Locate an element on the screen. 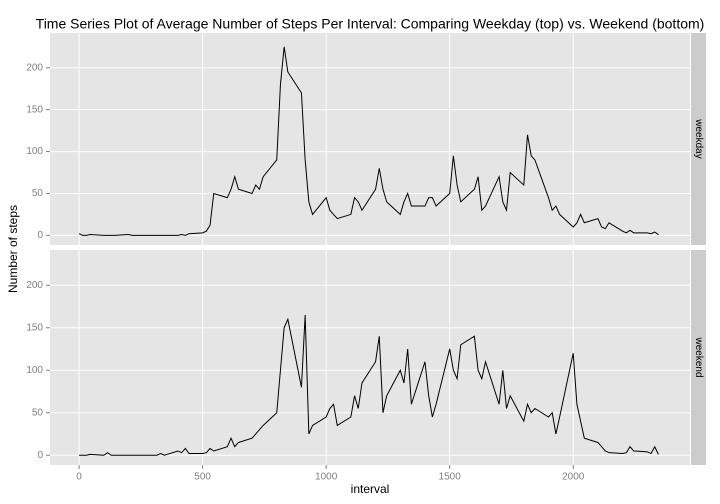  x-tick-label: 0 is located at coordinates (79, 477).